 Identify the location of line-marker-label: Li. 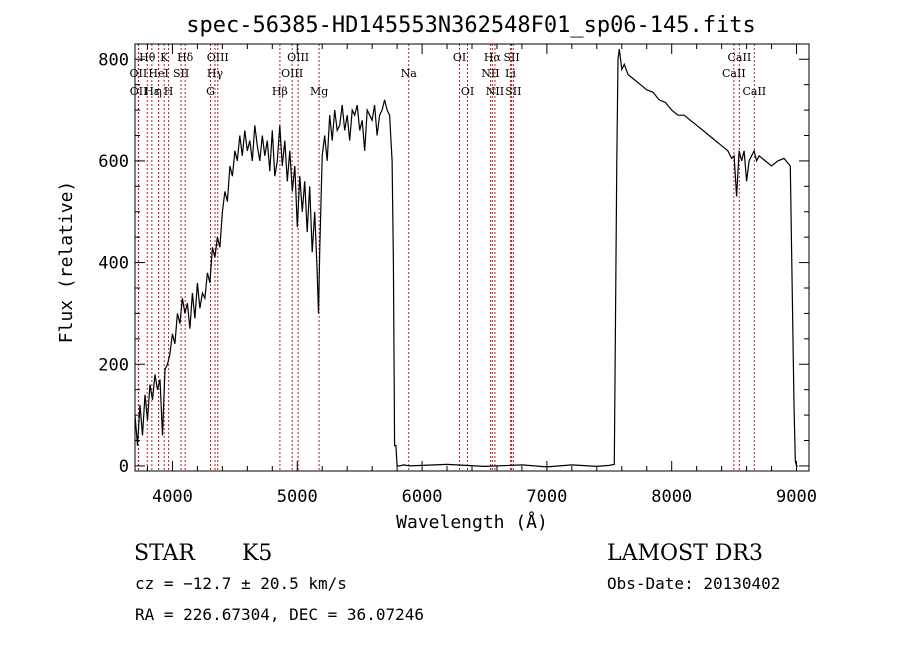
(510, 73).